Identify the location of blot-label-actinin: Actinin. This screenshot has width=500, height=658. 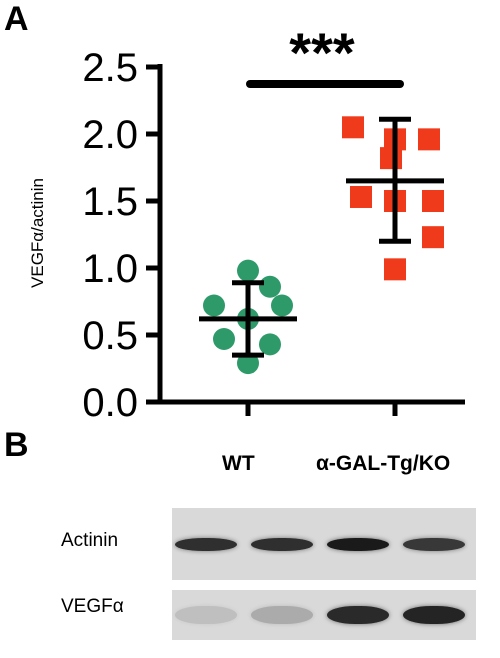
(90, 540).